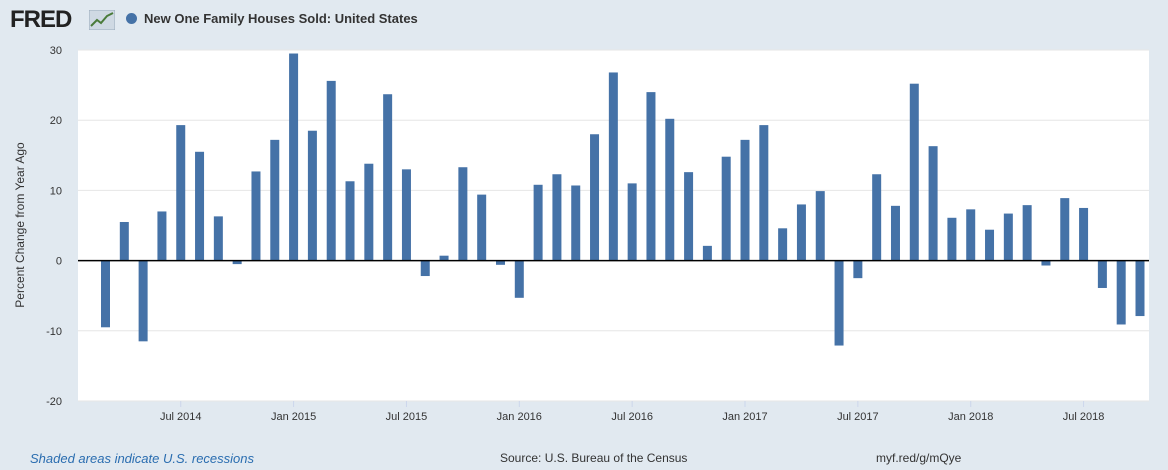 The width and height of the screenshot is (1168, 470). What do you see at coordinates (407, 417) in the screenshot?
I see `x-tick-label: Jul 2015` at bounding box center [407, 417].